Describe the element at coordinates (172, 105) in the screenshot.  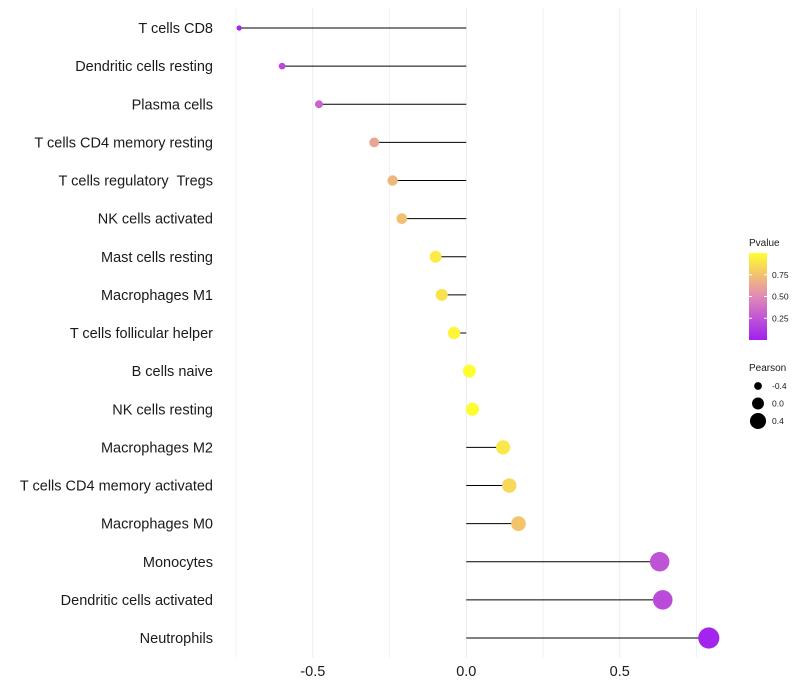
I see `category-label: Plasma cells` at that location.